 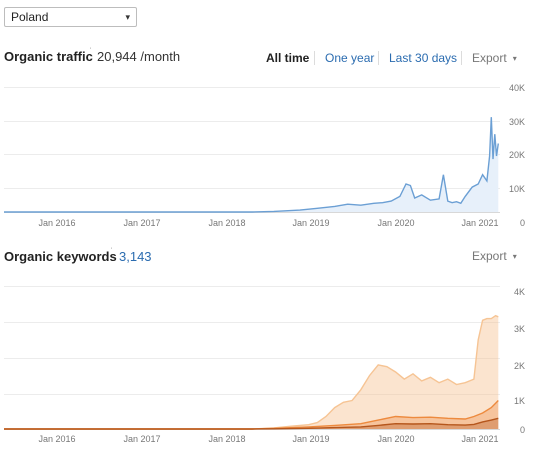 I want to click on traffic-value: 20,944 /month, so click(x=139, y=56).